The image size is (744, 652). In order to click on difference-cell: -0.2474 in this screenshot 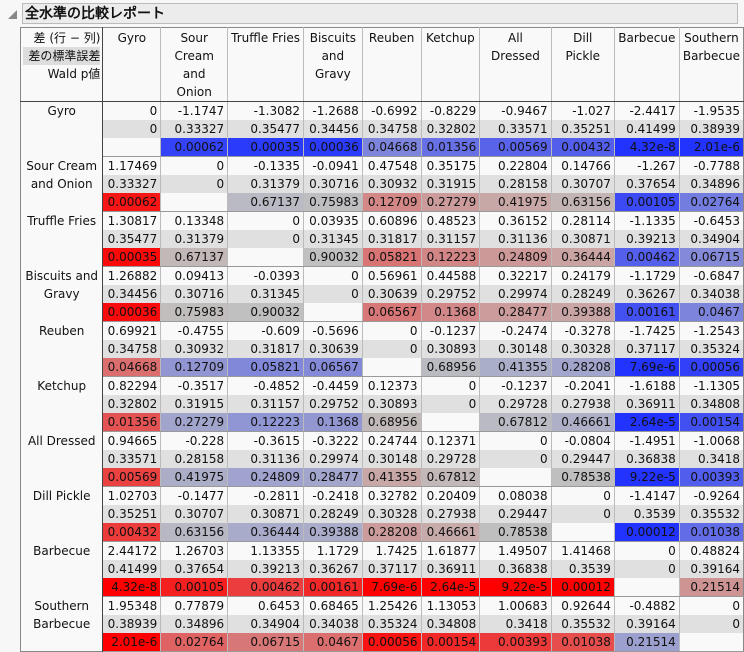, I will do `click(515, 330)`.